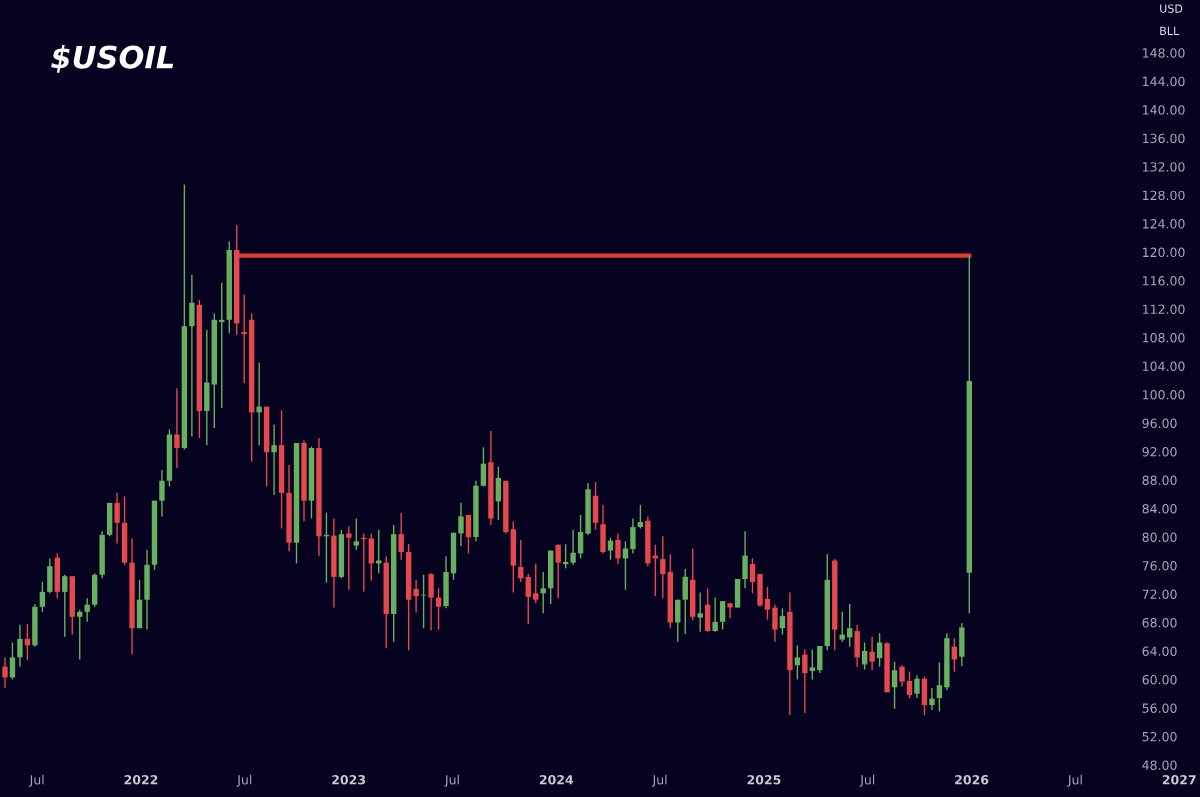  What do you see at coordinates (1164, 81) in the screenshot?
I see `y-tick-label: 144.00` at bounding box center [1164, 81].